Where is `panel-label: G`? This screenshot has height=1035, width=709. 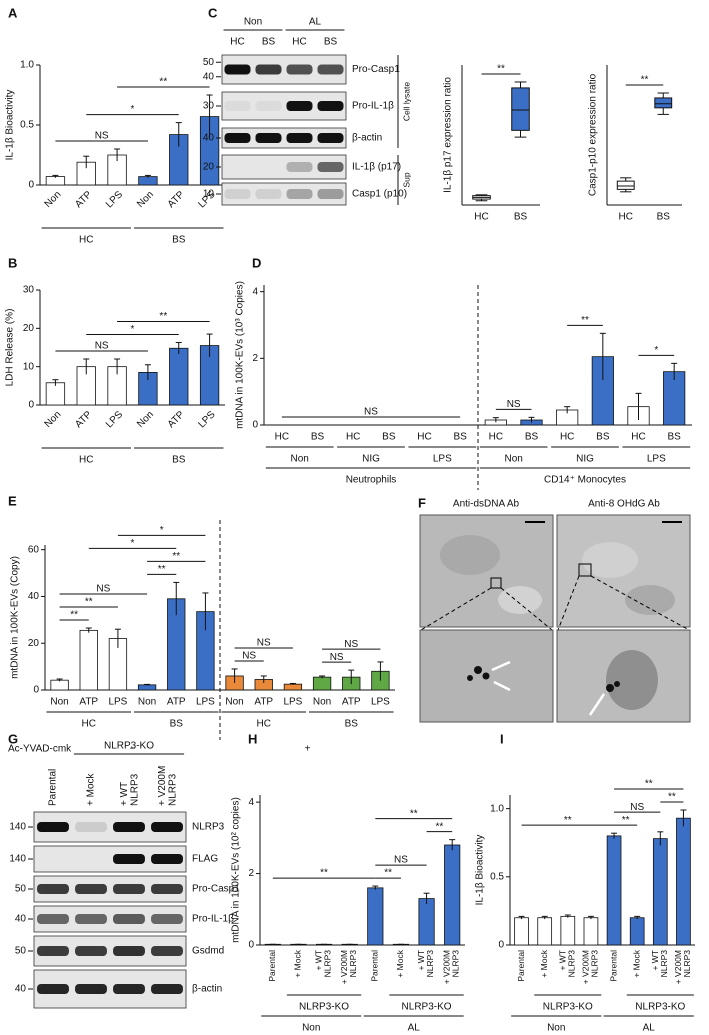
panel-label: G is located at coordinates (13, 738).